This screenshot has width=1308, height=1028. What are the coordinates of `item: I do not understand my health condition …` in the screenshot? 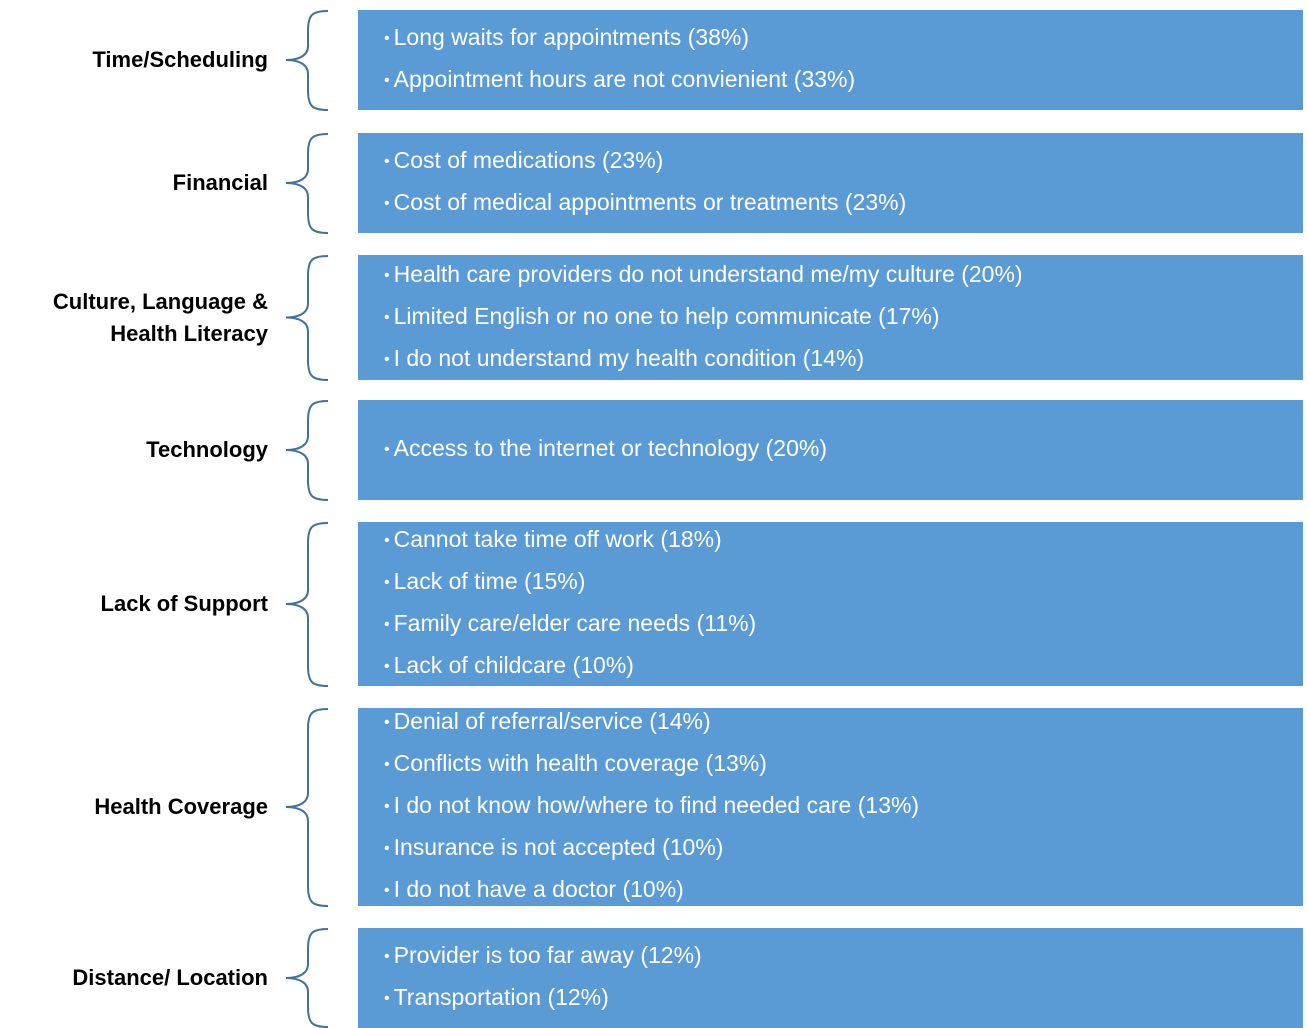 It's located at (843, 360).